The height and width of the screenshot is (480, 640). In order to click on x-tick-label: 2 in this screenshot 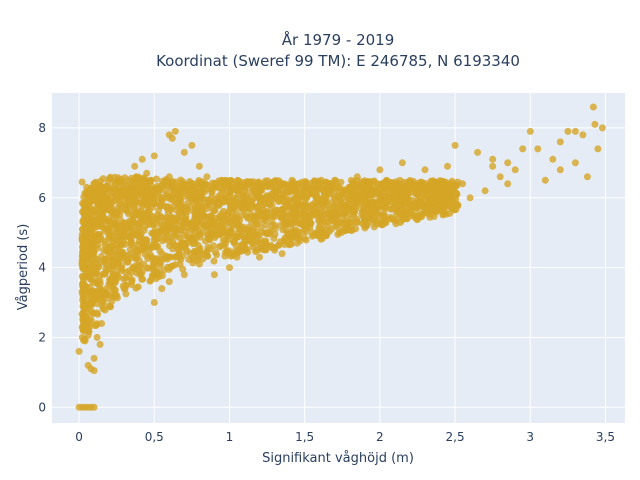, I will do `click(380, 437)`.